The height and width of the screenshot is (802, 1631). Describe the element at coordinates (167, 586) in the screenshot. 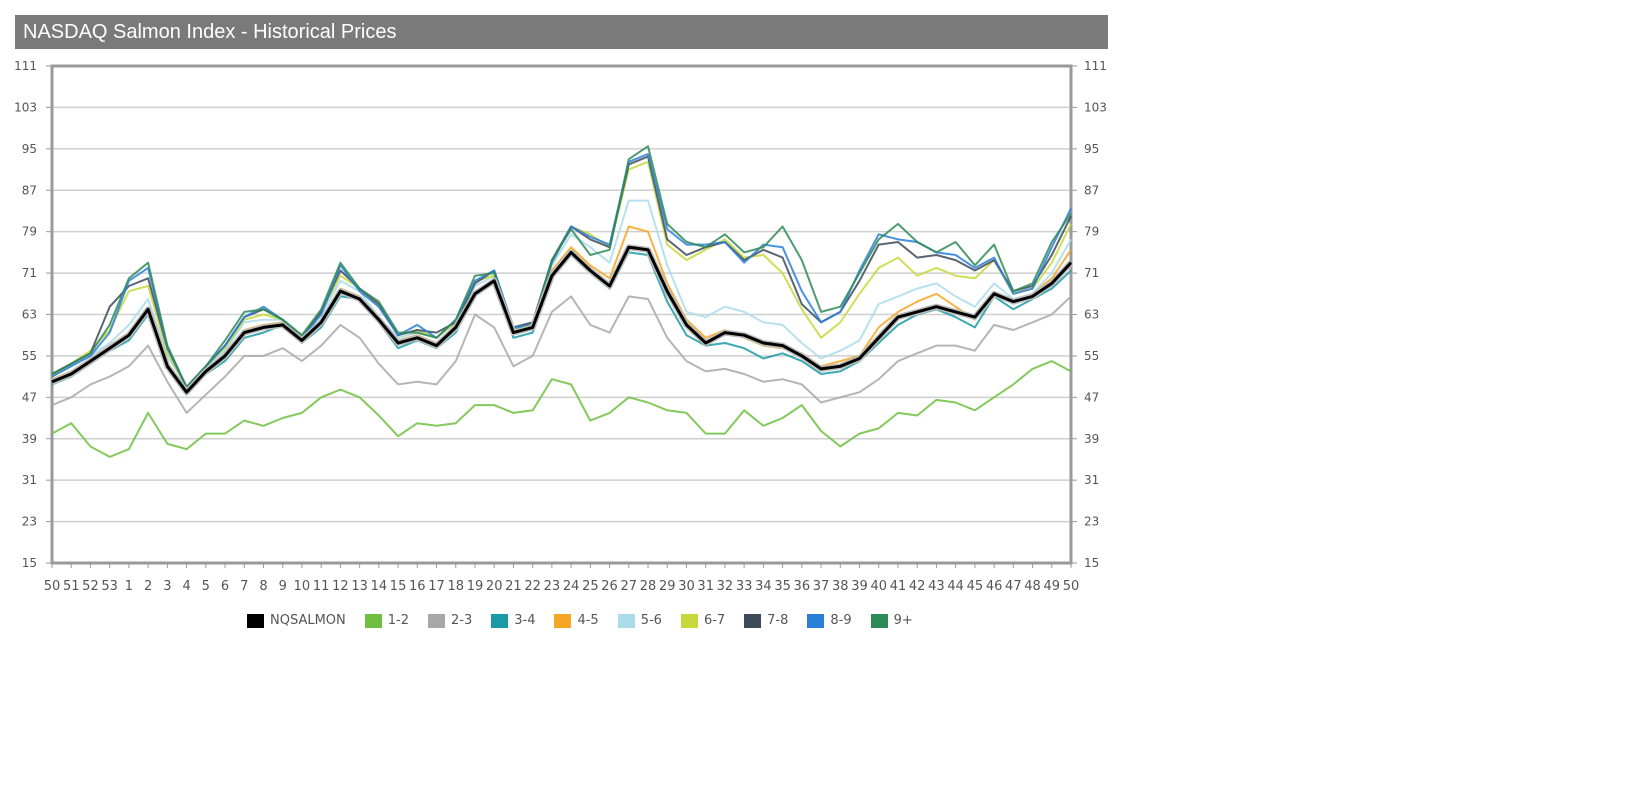

I see `x-tick-label: 3` at that location.